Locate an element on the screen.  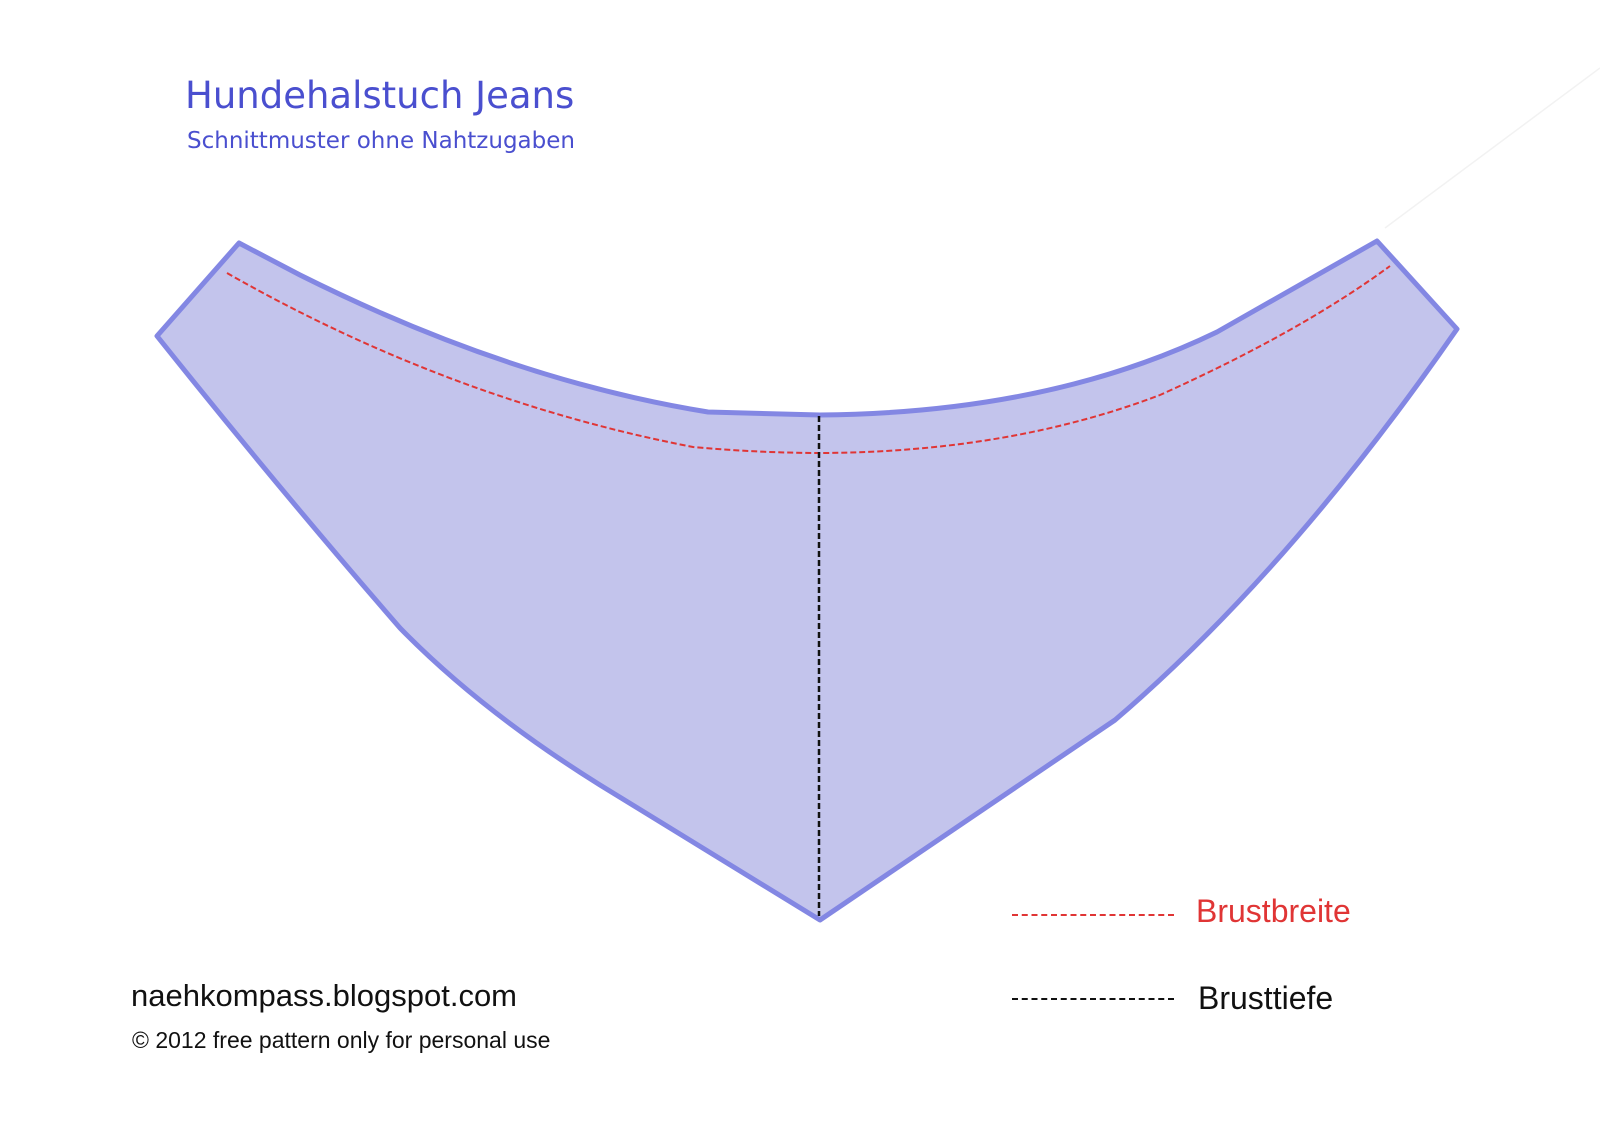
corner-guide-line is located at coordinates (1492, 148).